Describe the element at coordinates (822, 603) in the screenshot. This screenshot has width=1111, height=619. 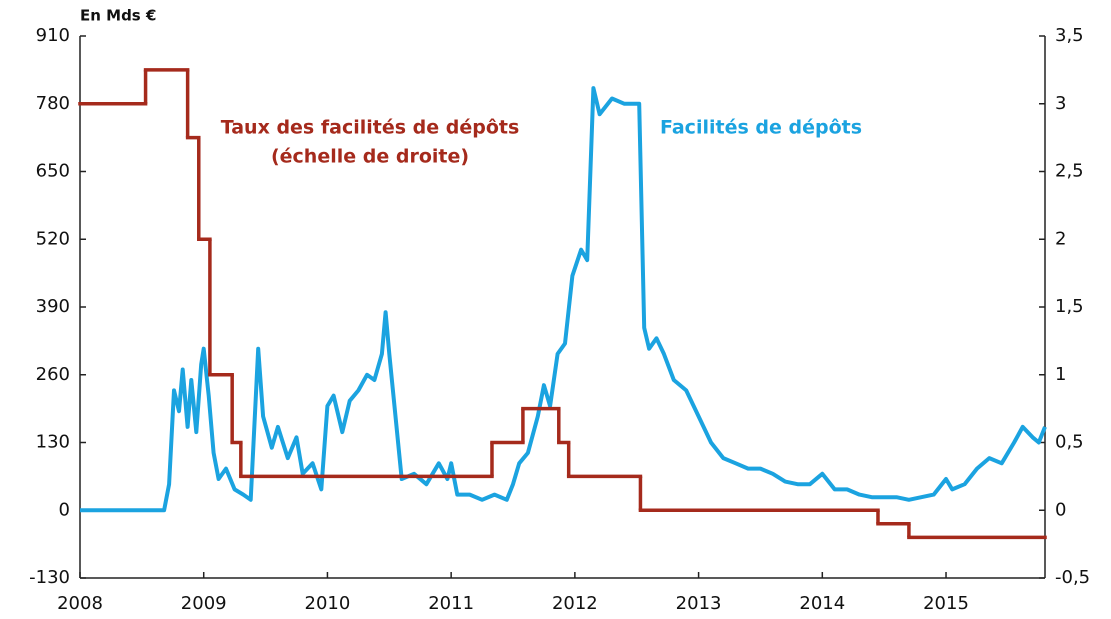
I see `x-tick-label: 2014` at that location.